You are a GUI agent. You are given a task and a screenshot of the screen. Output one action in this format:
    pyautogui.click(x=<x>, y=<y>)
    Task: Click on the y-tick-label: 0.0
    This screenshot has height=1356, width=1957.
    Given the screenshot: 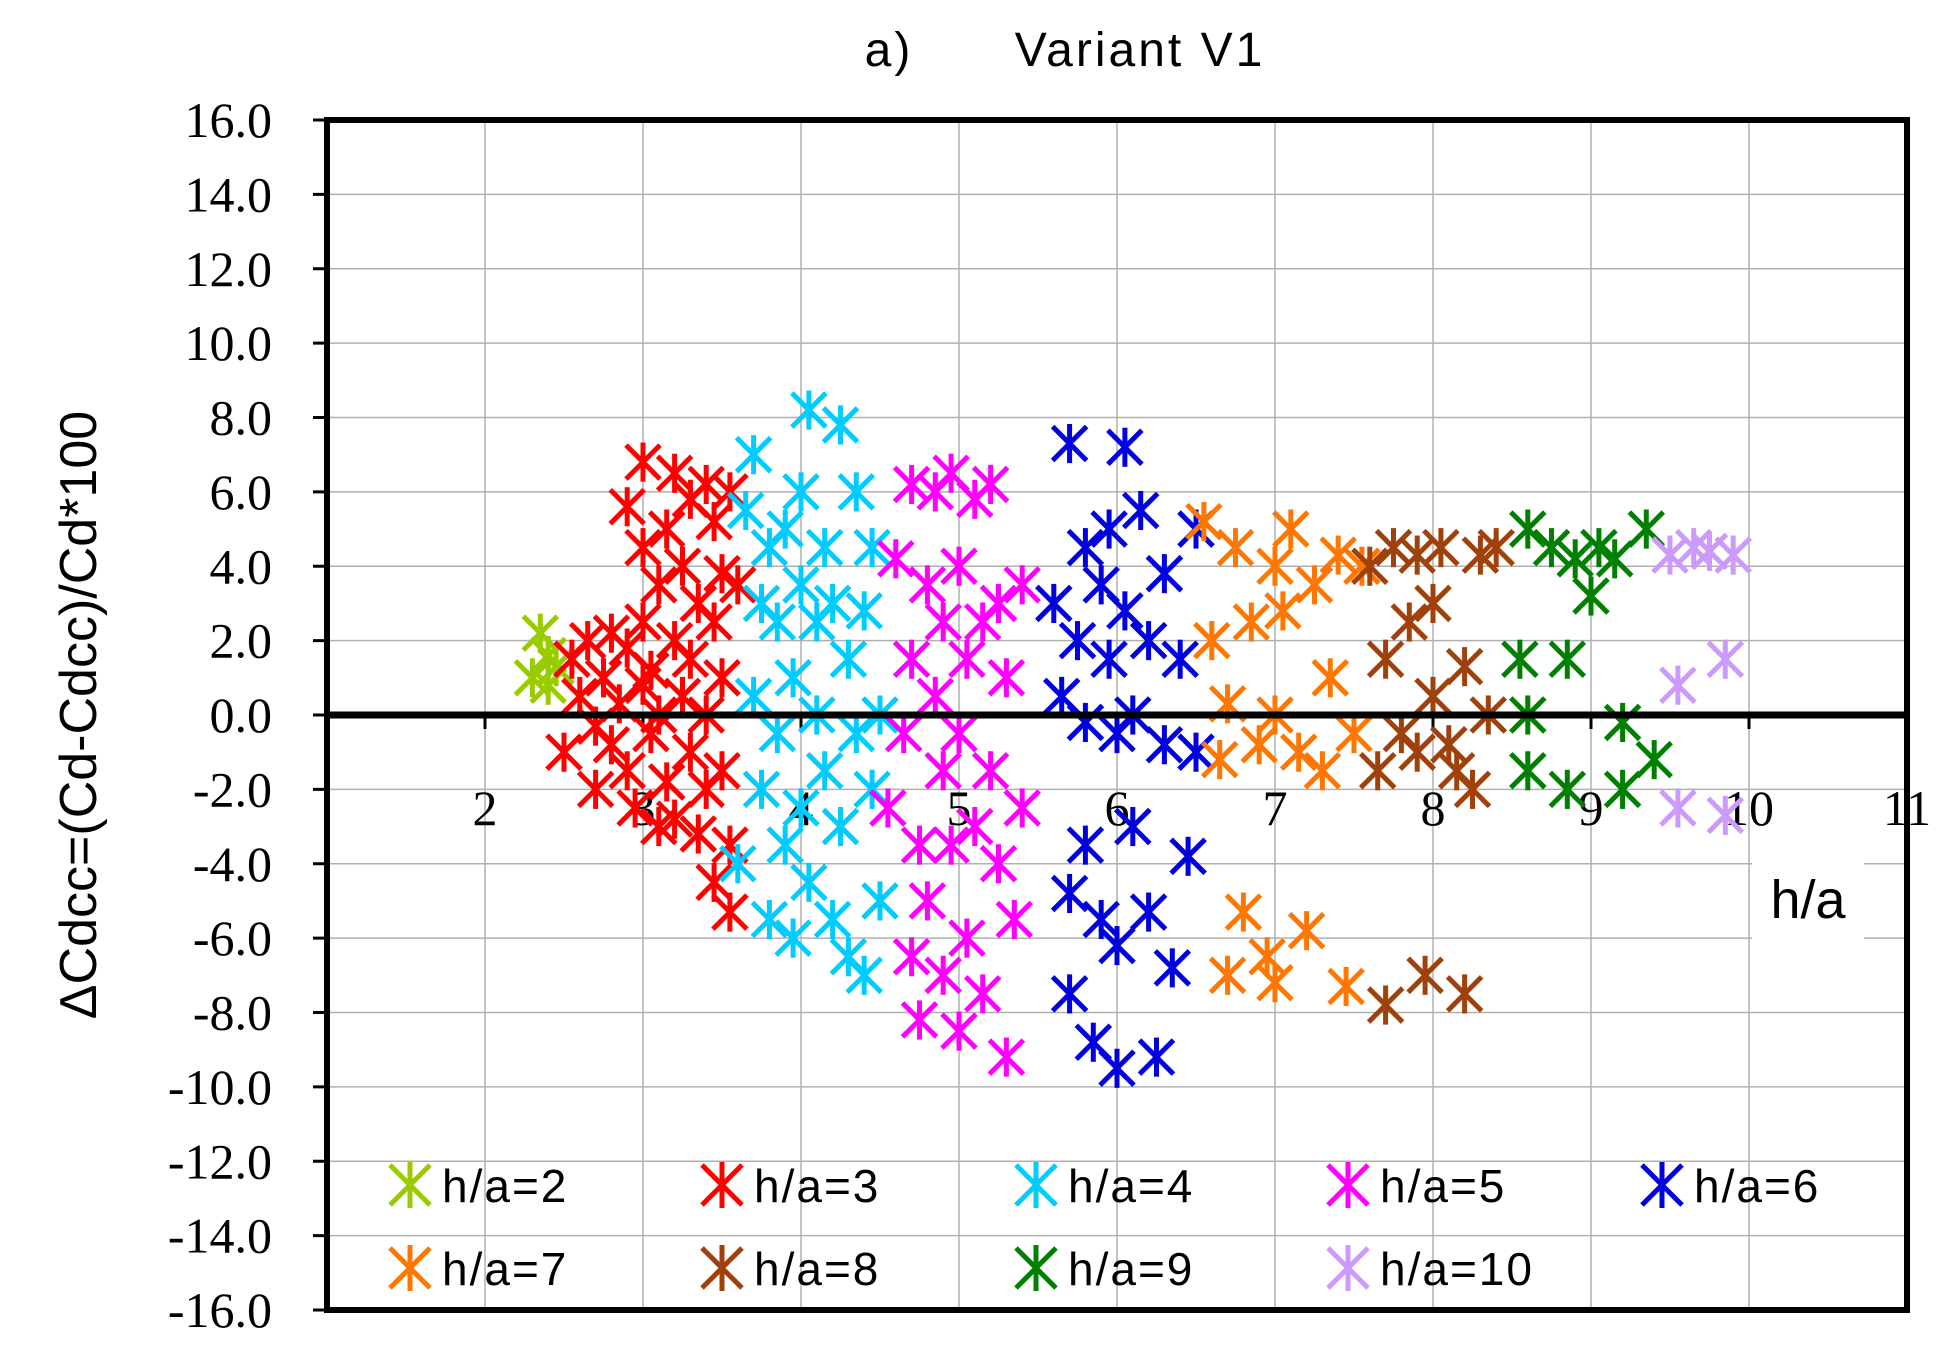 What is the action you would take?
    pyautogui.click(x=241, y=715)
    